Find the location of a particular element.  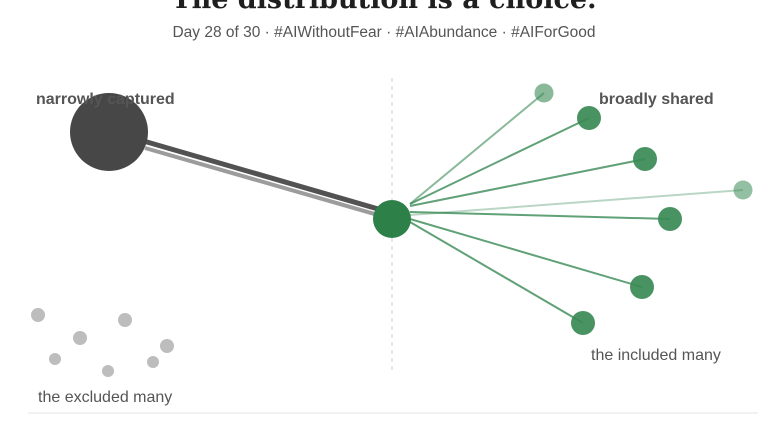

page-title: The distribution is a choice. is located at coordinates (384, 7).